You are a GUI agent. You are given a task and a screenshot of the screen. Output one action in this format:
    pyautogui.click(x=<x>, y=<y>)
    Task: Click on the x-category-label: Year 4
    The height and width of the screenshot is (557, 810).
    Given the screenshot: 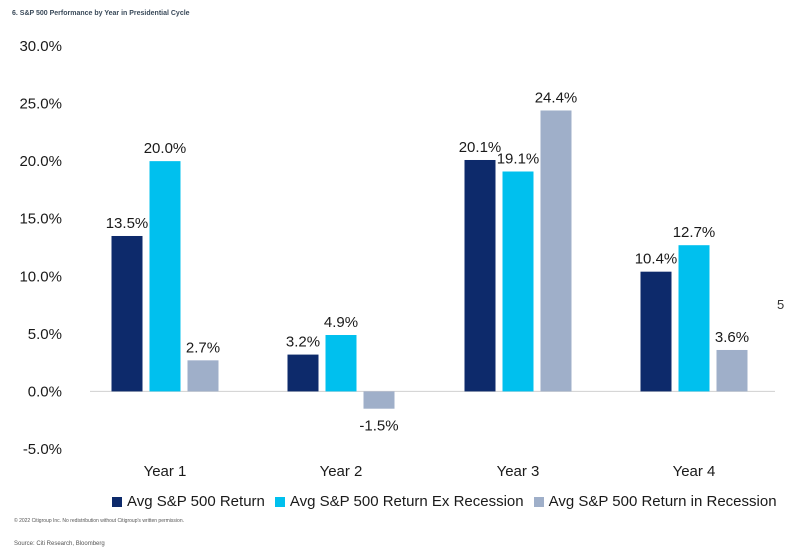 What is the action you would take?
    pyautogui.click(x=694, y=471)
    